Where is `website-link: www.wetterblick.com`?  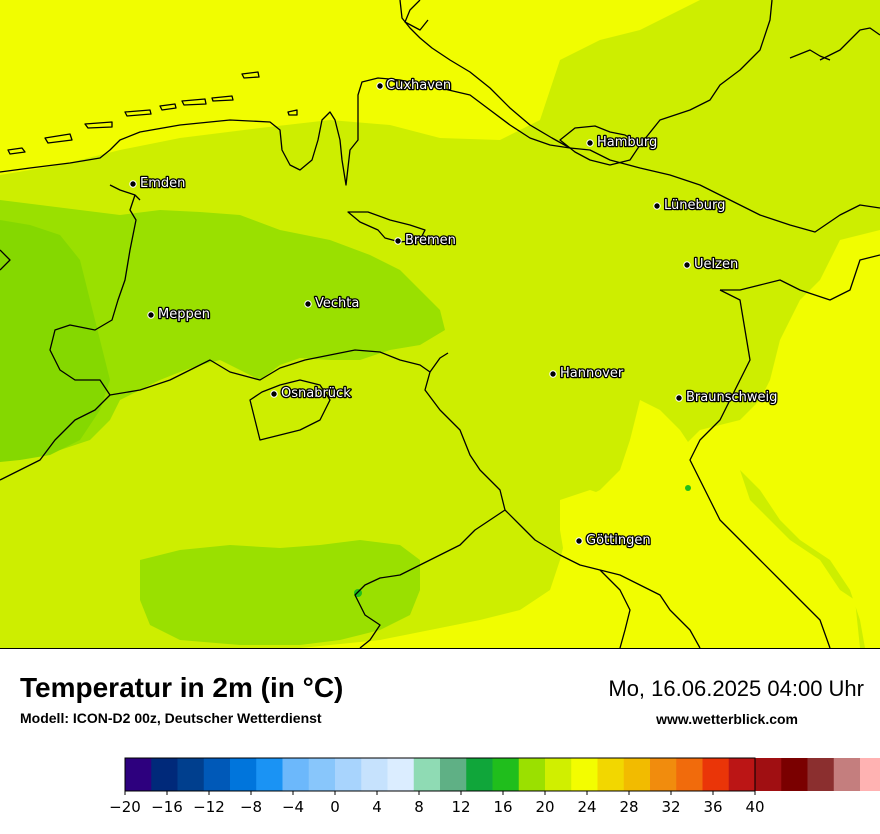
website-link: www.wetterblick.com is located at coordinates (727, 719).